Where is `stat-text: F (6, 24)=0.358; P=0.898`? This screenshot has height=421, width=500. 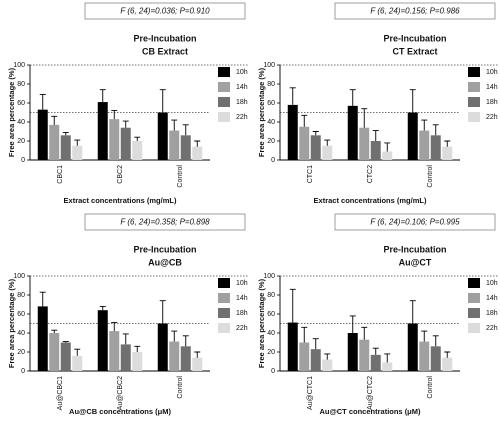
stat-text: F (6, 24)=0.358; P=0.898 is located at coordinates (165, 222).